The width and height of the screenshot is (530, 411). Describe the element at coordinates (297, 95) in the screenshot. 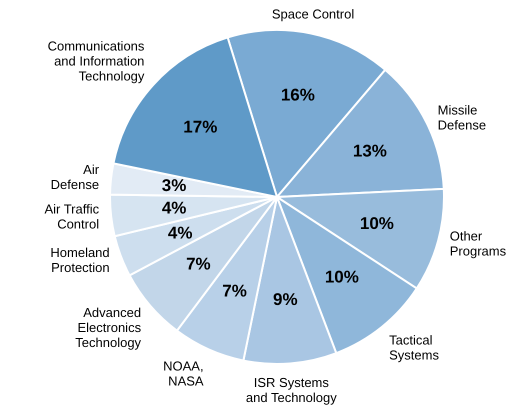

I see `data-label: 16%` at that location.